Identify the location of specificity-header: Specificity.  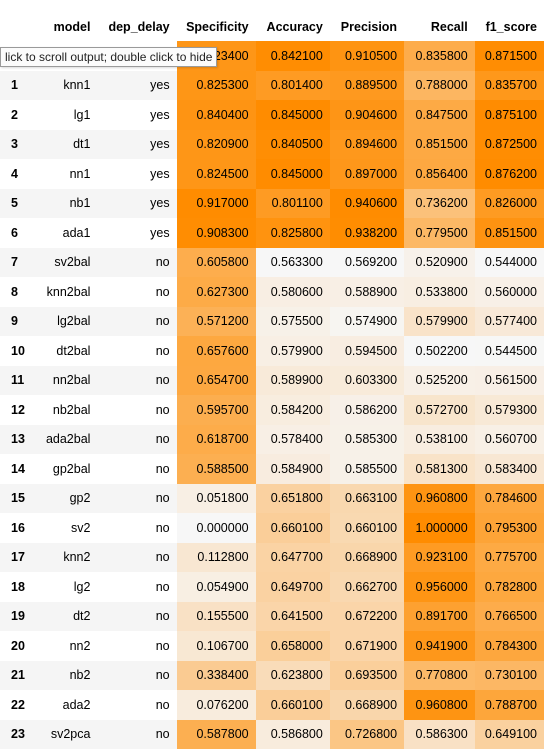
(216, 26).